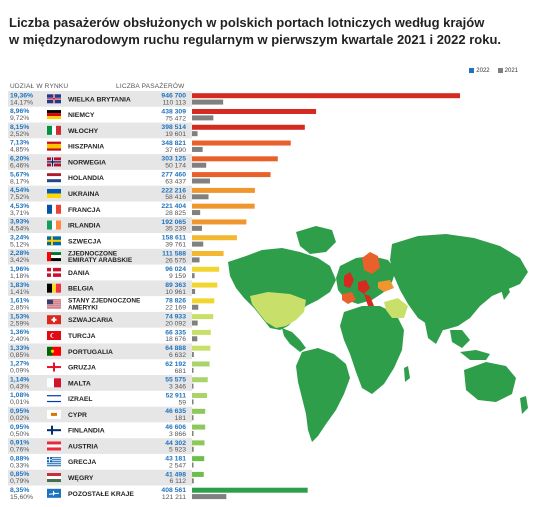  I want to click on sweden-flag-icon-part, so click(54, 240).